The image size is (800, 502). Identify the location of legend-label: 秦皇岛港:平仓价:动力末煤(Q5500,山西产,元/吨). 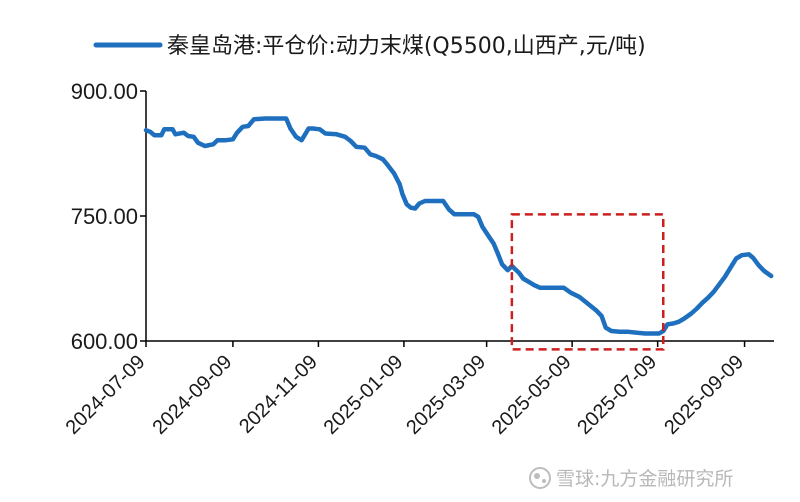
(406, 46).